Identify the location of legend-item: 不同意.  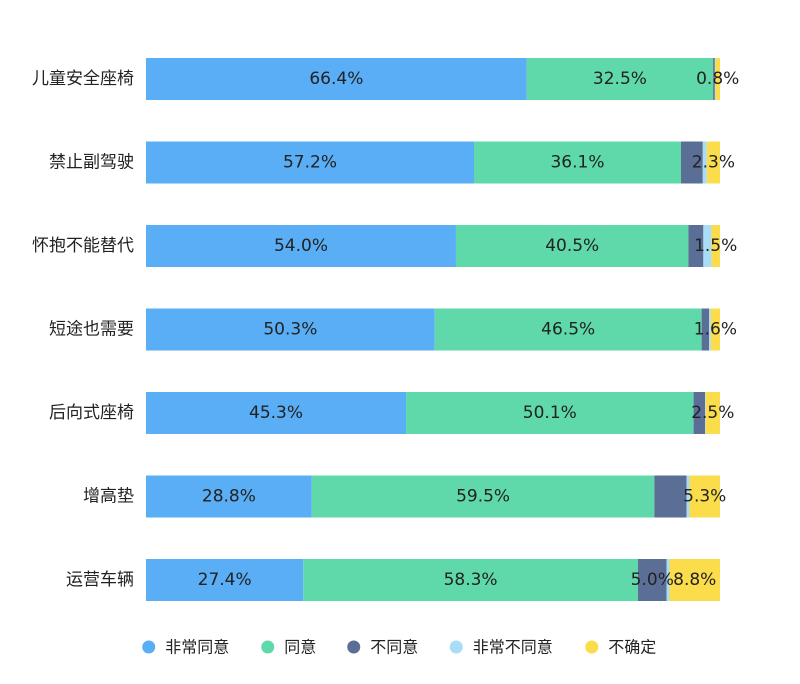
(382, 647).